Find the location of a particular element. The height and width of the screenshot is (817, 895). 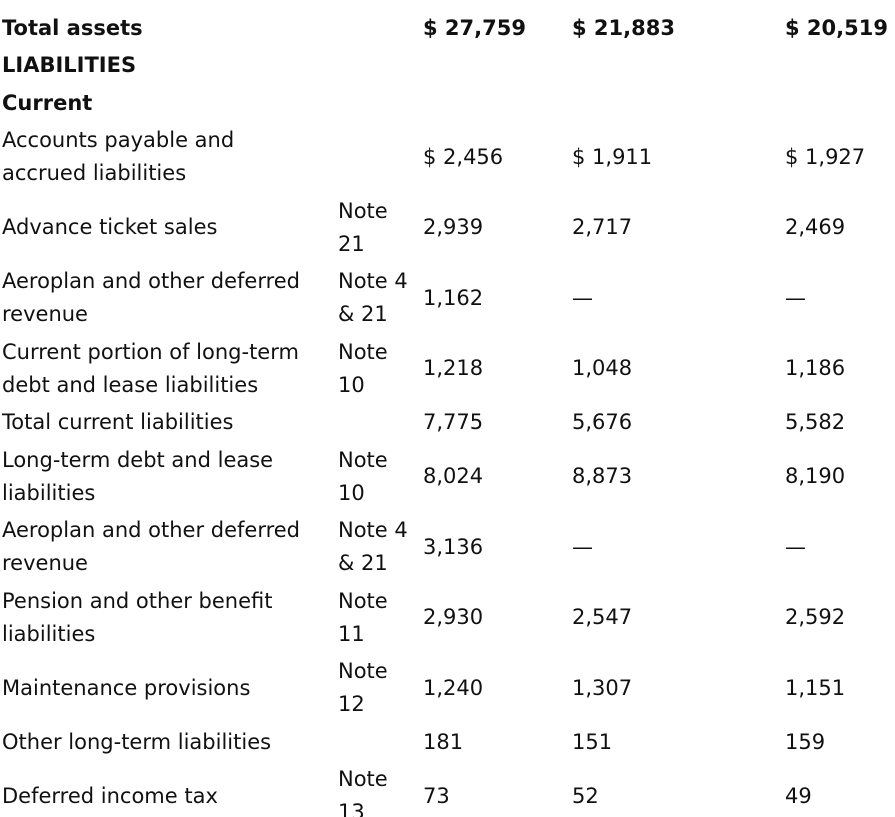

row-label: Advance ticket sales is located at coordinates (110, 227).